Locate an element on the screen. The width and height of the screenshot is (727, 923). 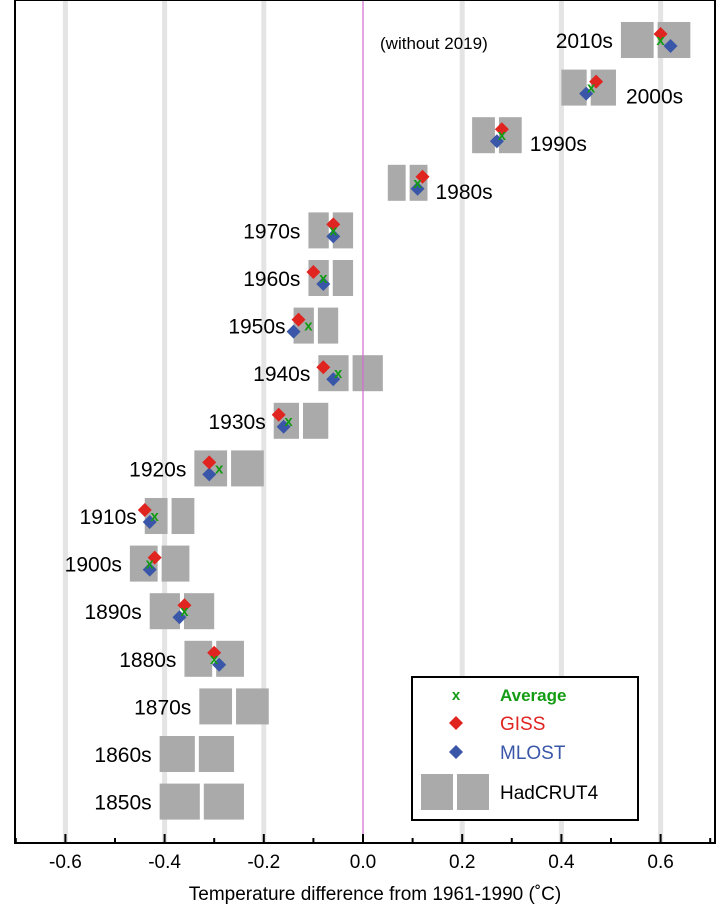
decade-label: 1990s is located at coordinates (558, 144).